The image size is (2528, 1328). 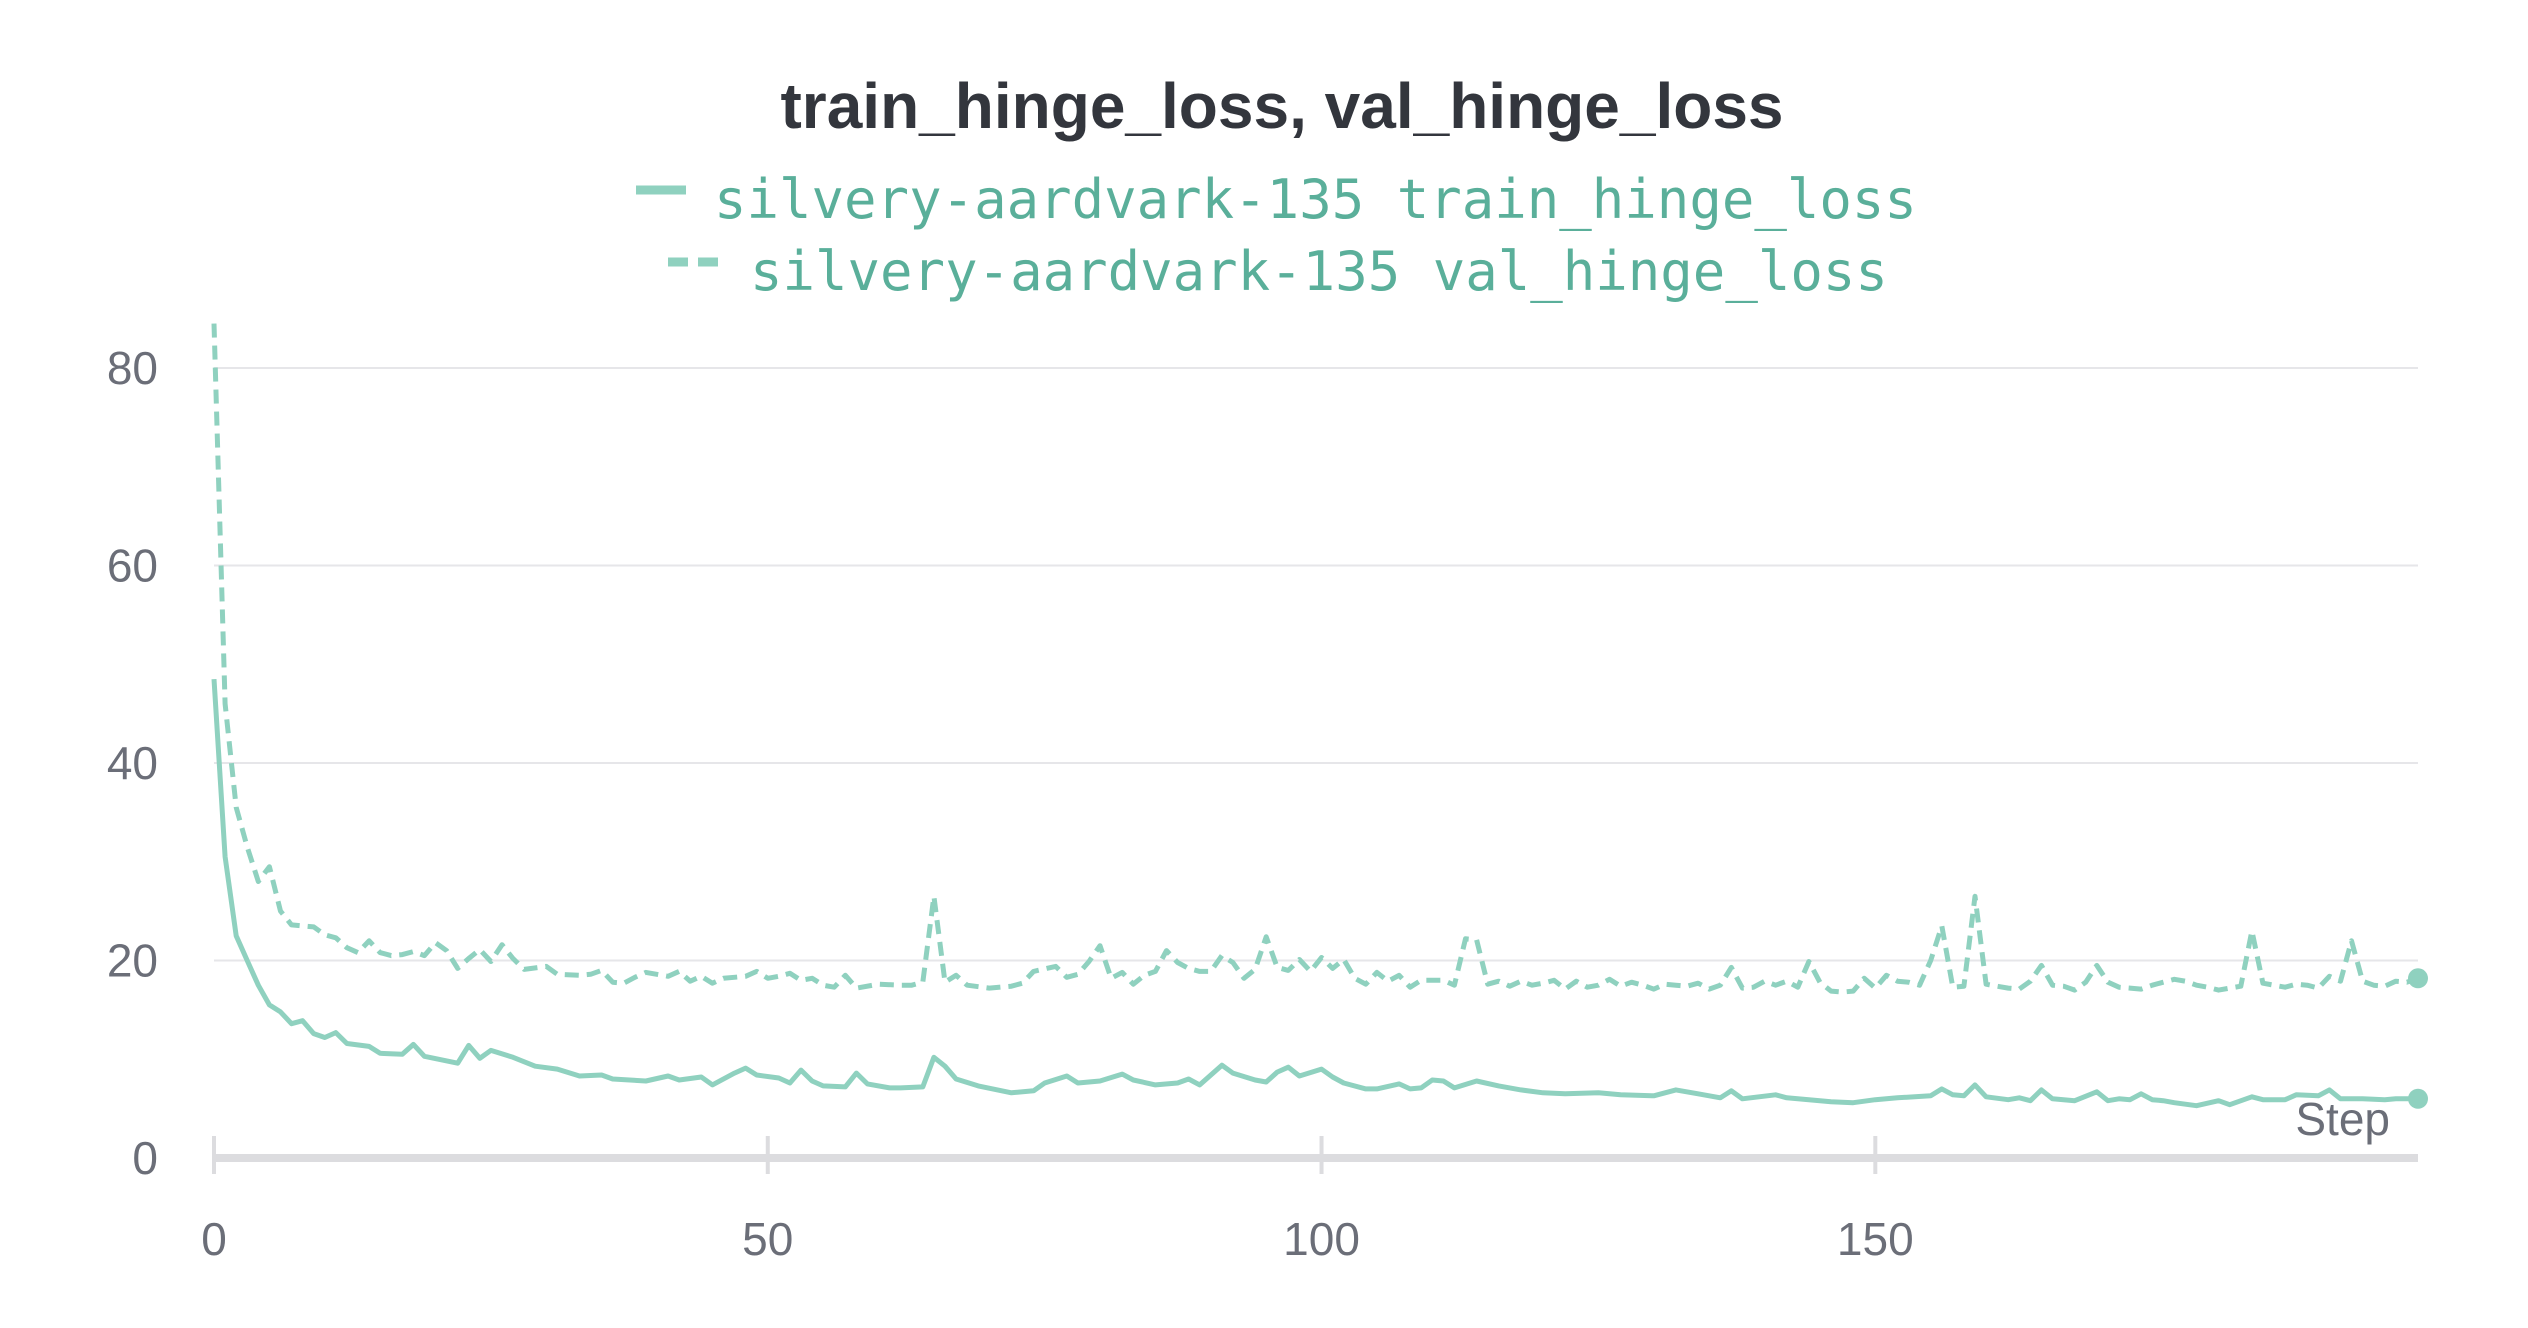 I want to click on x-axis-title: Step, so click(x=2342, y=1119).